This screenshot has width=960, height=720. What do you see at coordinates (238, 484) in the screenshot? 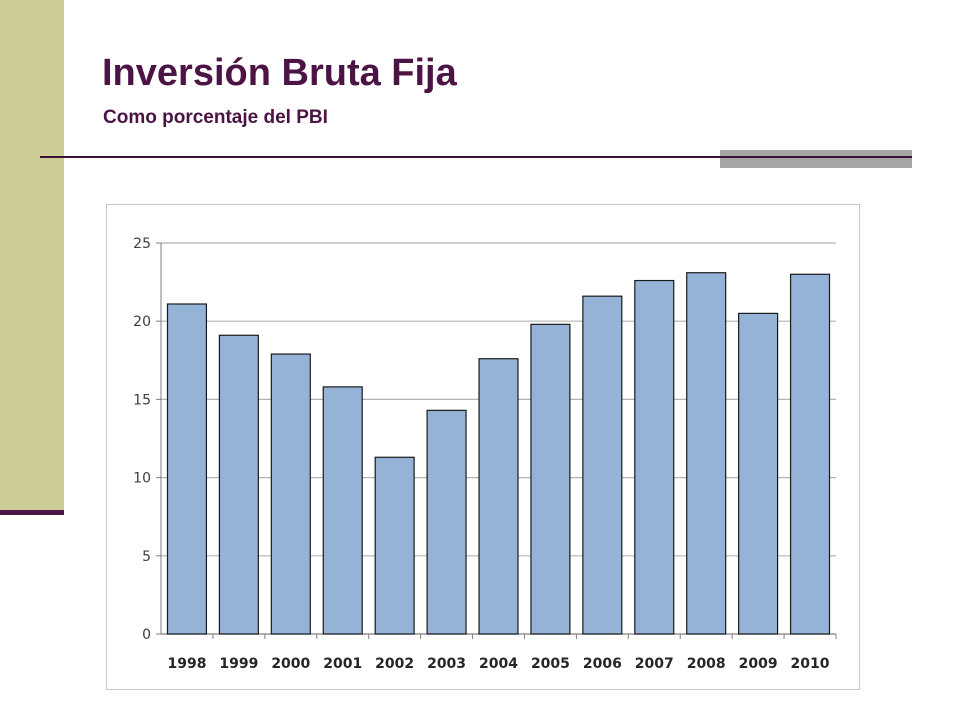
I see `bar-1999` at bounding box center [238, 484].